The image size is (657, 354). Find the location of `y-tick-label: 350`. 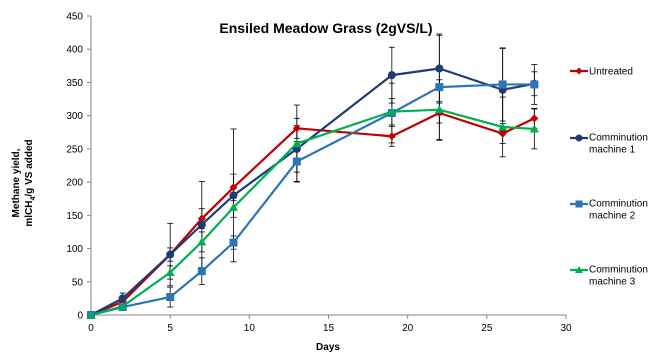

y-tick-label: 350 is located at coordinates (74, 83).